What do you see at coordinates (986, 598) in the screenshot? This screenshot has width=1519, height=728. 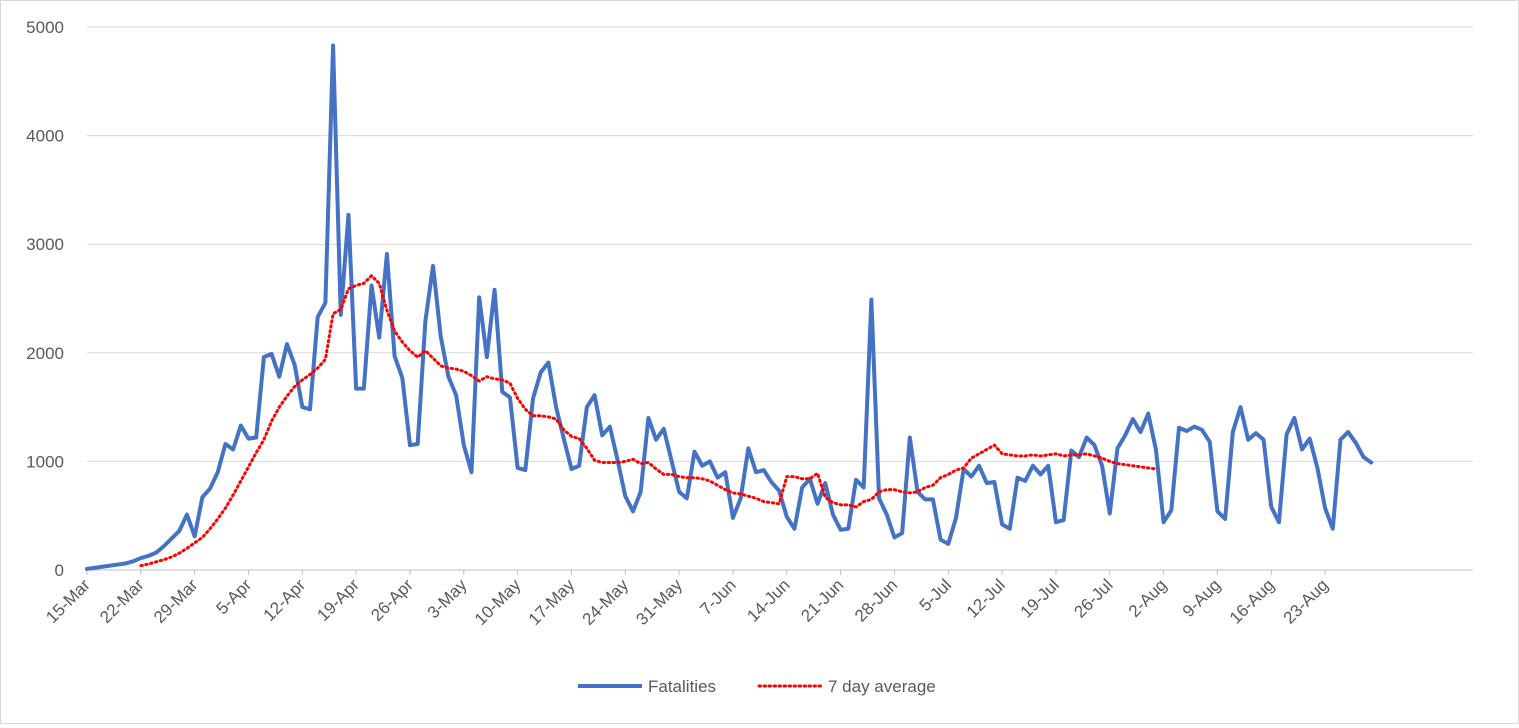 I see `x-tick-label: 12-Jul` at bounding box center [986, 598].